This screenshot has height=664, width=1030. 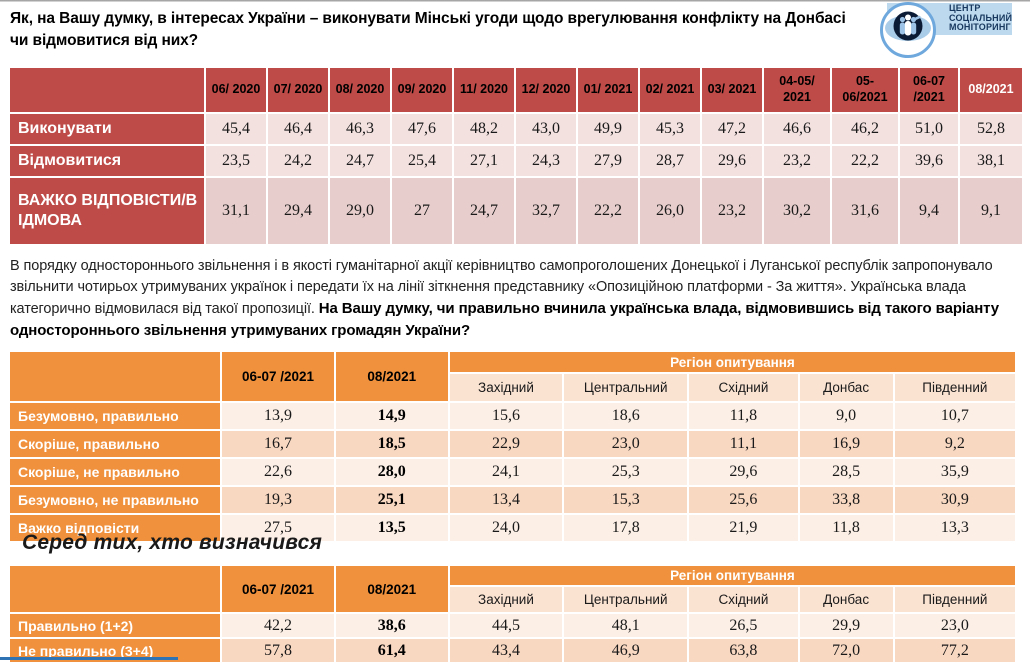 What do you see at coordinates (965, 8) in the screenshot?
I see `org-logo-line: ЦЕНТР` at bounding box center [965, 8].